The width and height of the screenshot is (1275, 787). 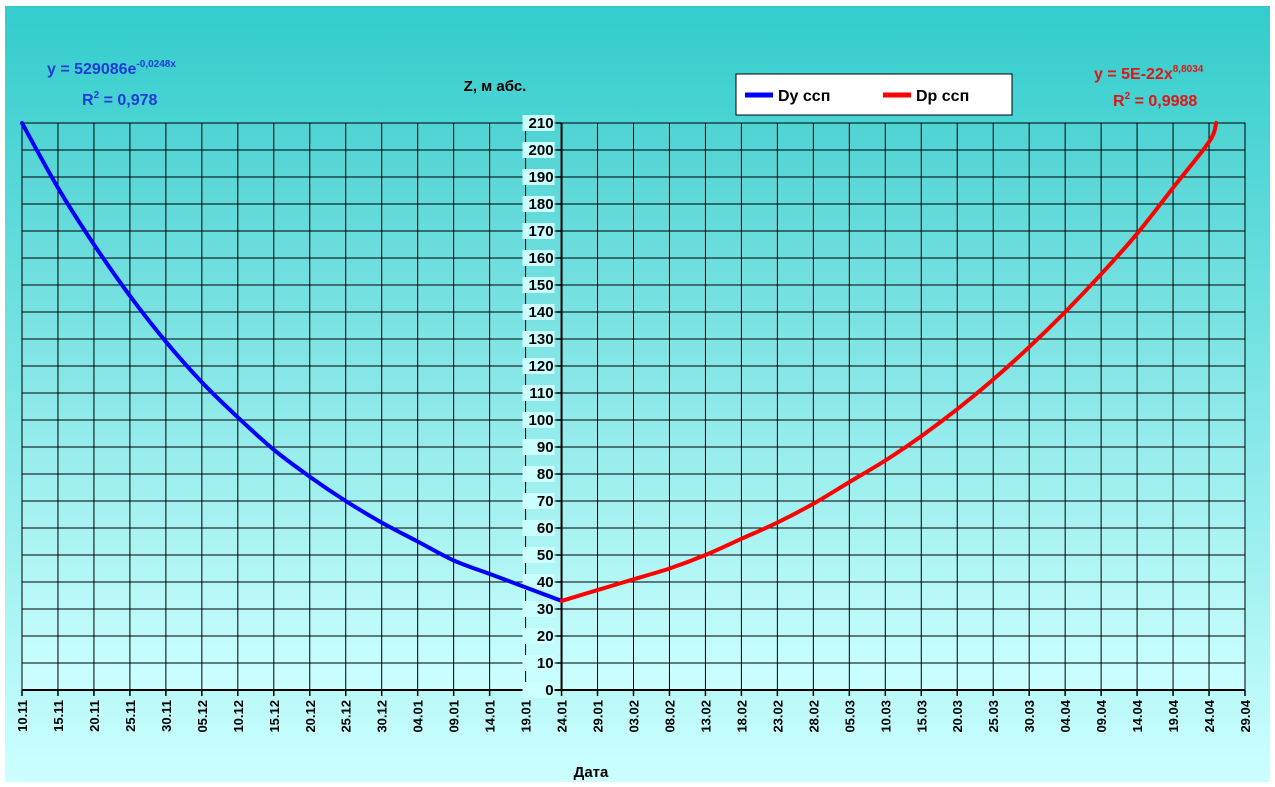 I want to click on x-tick-label: 20.03, so click(x=957, y=716).